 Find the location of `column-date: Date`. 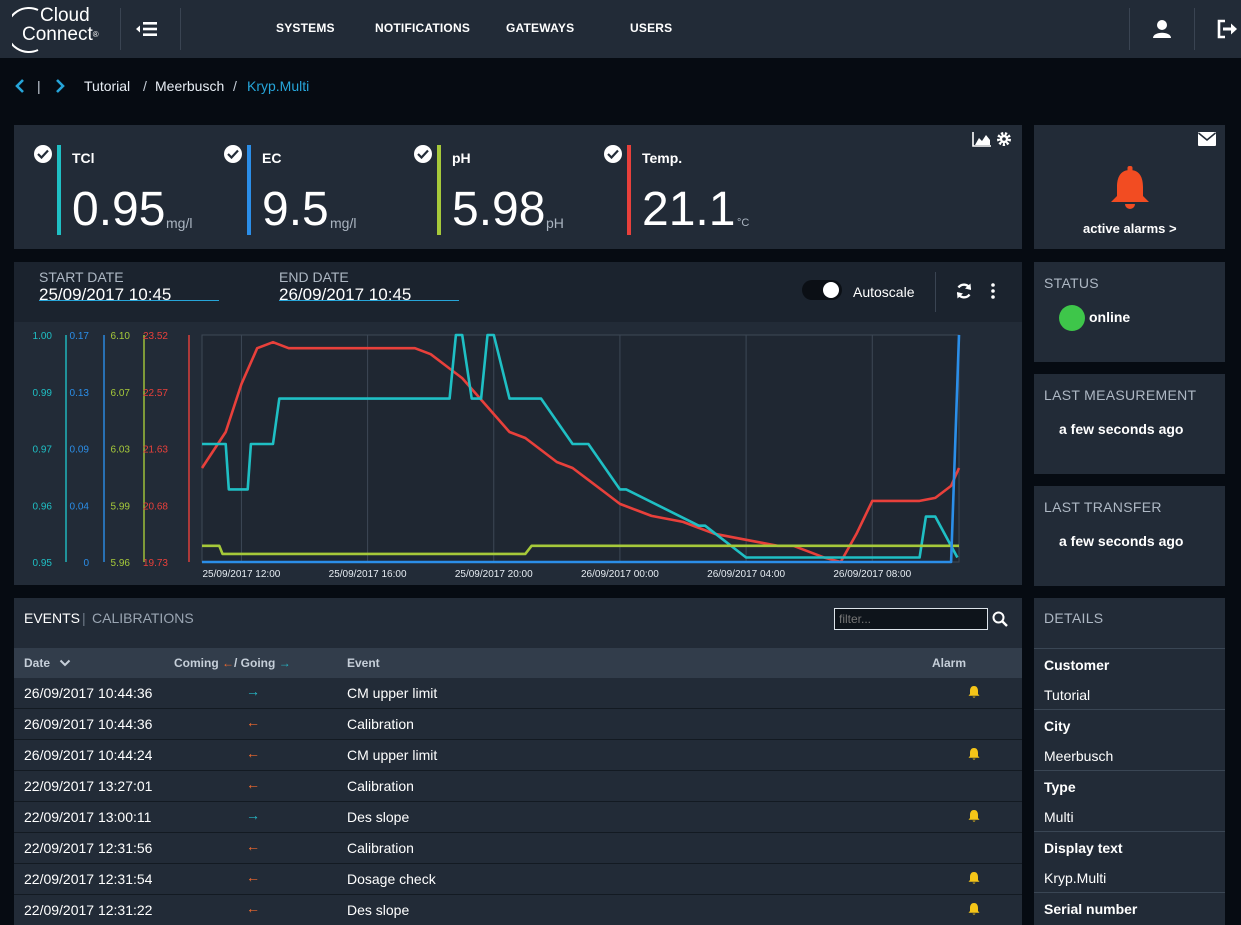

column-date: Date is located at coordinates (47, 663).